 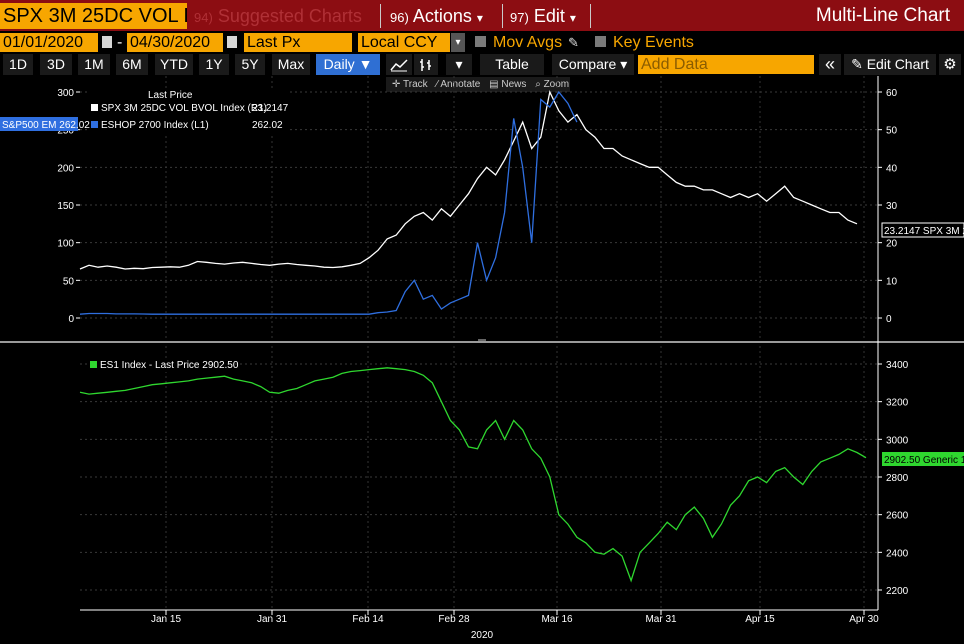 What do you see at coordinates (65, 206) in the screenshot?
I see `y-left-tick-label: 150` at bounding box center [65, 206].